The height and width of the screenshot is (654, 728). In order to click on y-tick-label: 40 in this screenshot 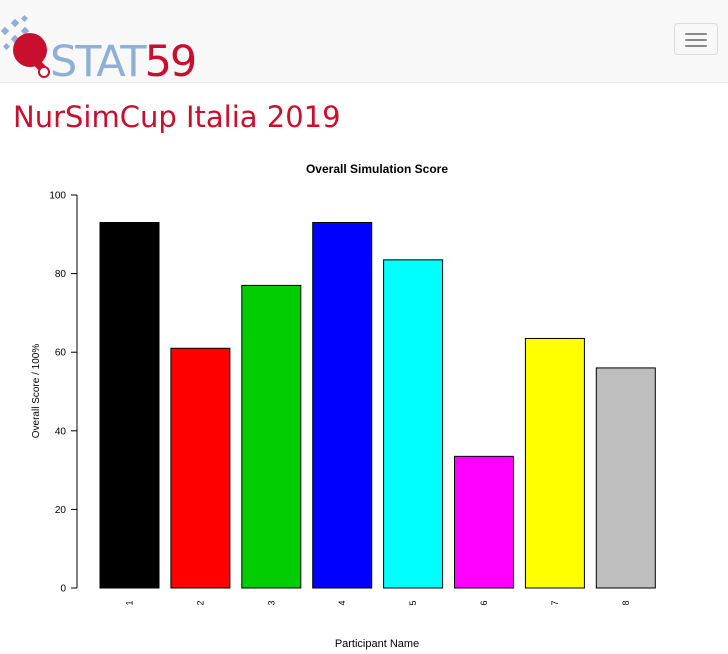, I will do `click(61, 431)`.